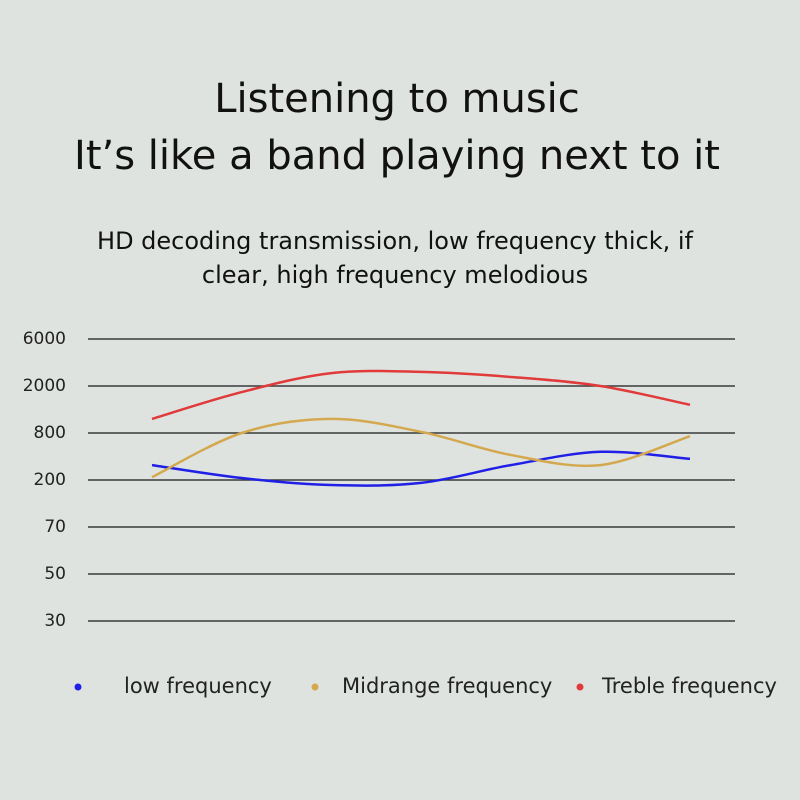 This screenshot has width=800, height=800. What do you see at coordinates (447, 686) in the screenshot?
I see `legend-label: Midrange frequency` at bounding box center [447, 686].